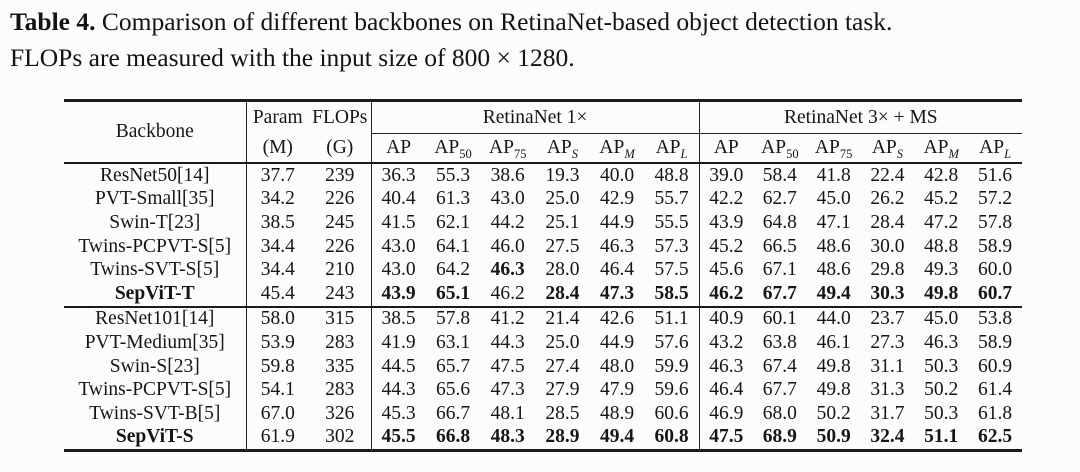 This screenshot has width=1080, height=472. I want to click on ap-1x-cell: 47.5, so click(507, 366).